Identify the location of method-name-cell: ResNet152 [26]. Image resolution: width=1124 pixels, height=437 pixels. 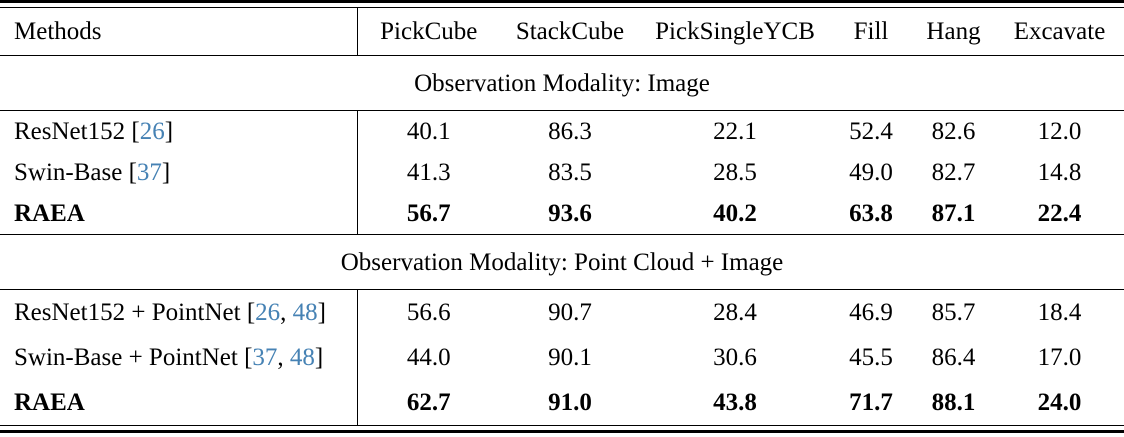
(179, 131).